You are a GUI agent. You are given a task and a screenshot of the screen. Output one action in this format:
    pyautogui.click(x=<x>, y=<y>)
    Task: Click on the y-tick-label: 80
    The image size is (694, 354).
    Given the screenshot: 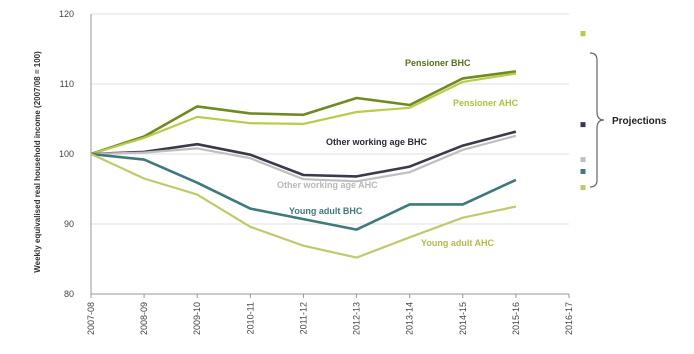 What is the action you would take?
    pyautogui.click(x=69, y=294)
    